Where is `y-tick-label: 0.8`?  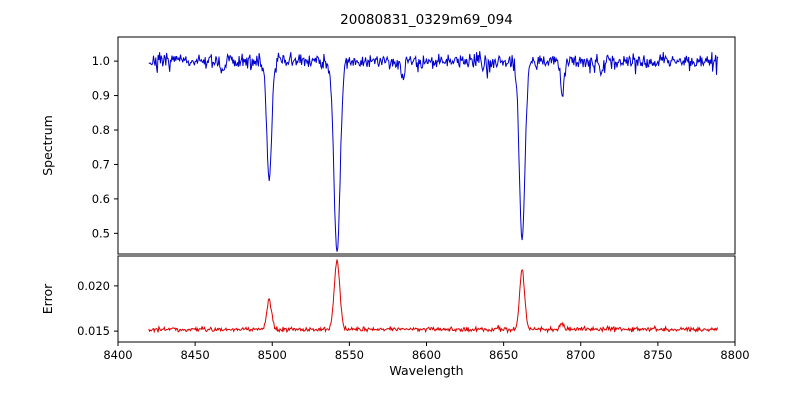 y-tick-label: 0.8 is located at coordinates (101, 130).